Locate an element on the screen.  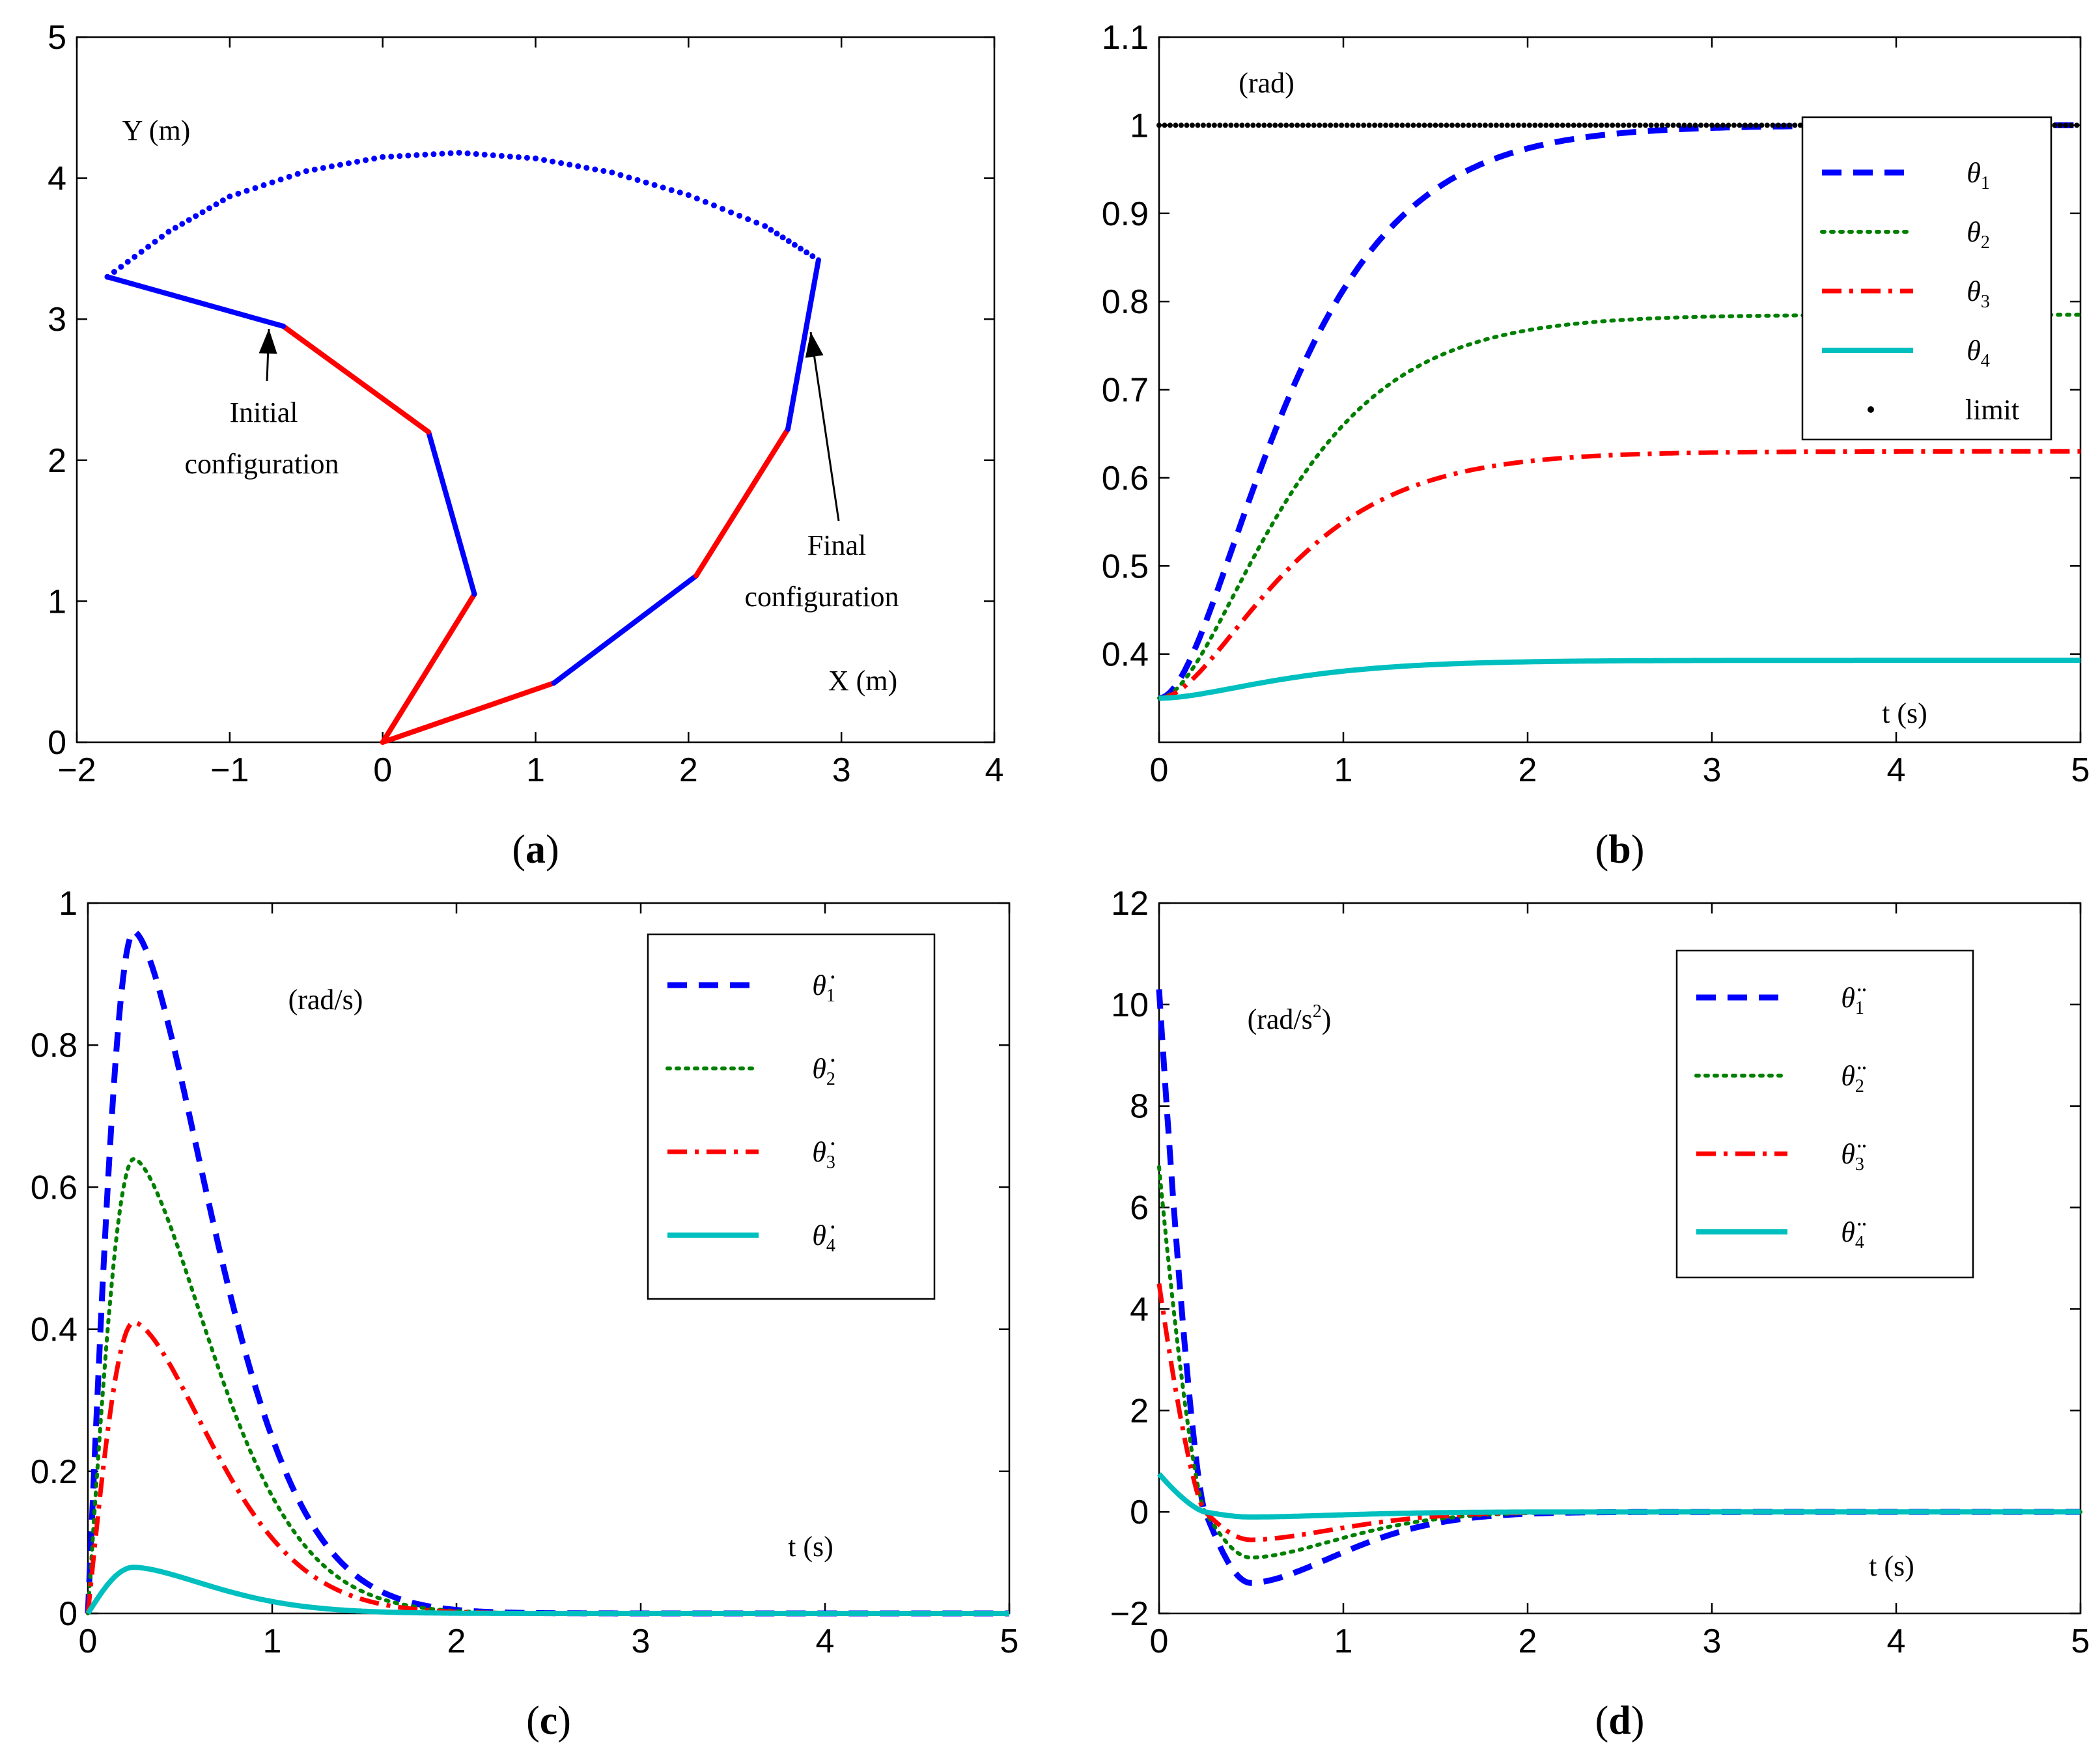
x-tick-label: 1 is located at coordinates (1344, 1641).